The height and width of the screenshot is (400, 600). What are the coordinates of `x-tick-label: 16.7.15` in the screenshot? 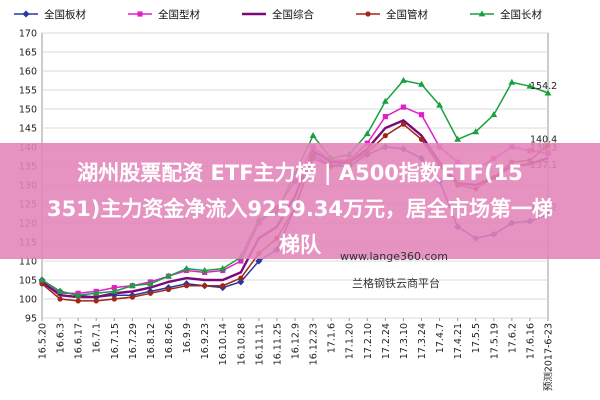 It's located at (115, 341).